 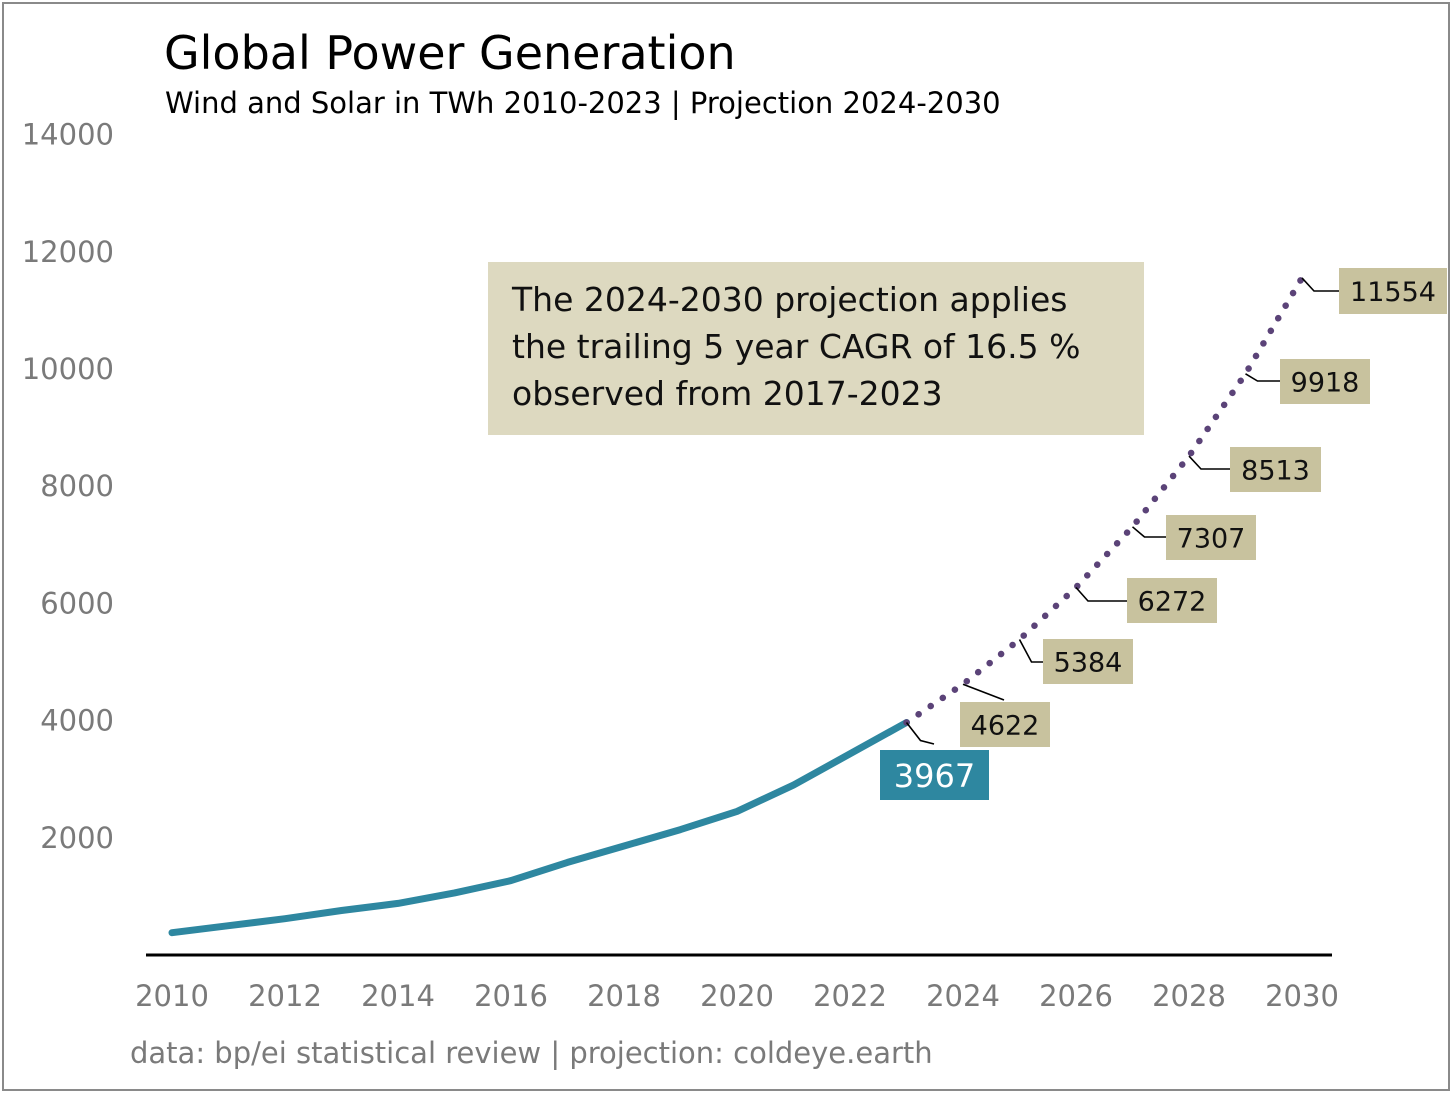 What do you see at coordinates (68, 252) in the screenshot?
I see `y-tick-label: 12000` at bounding box center [68, 252].